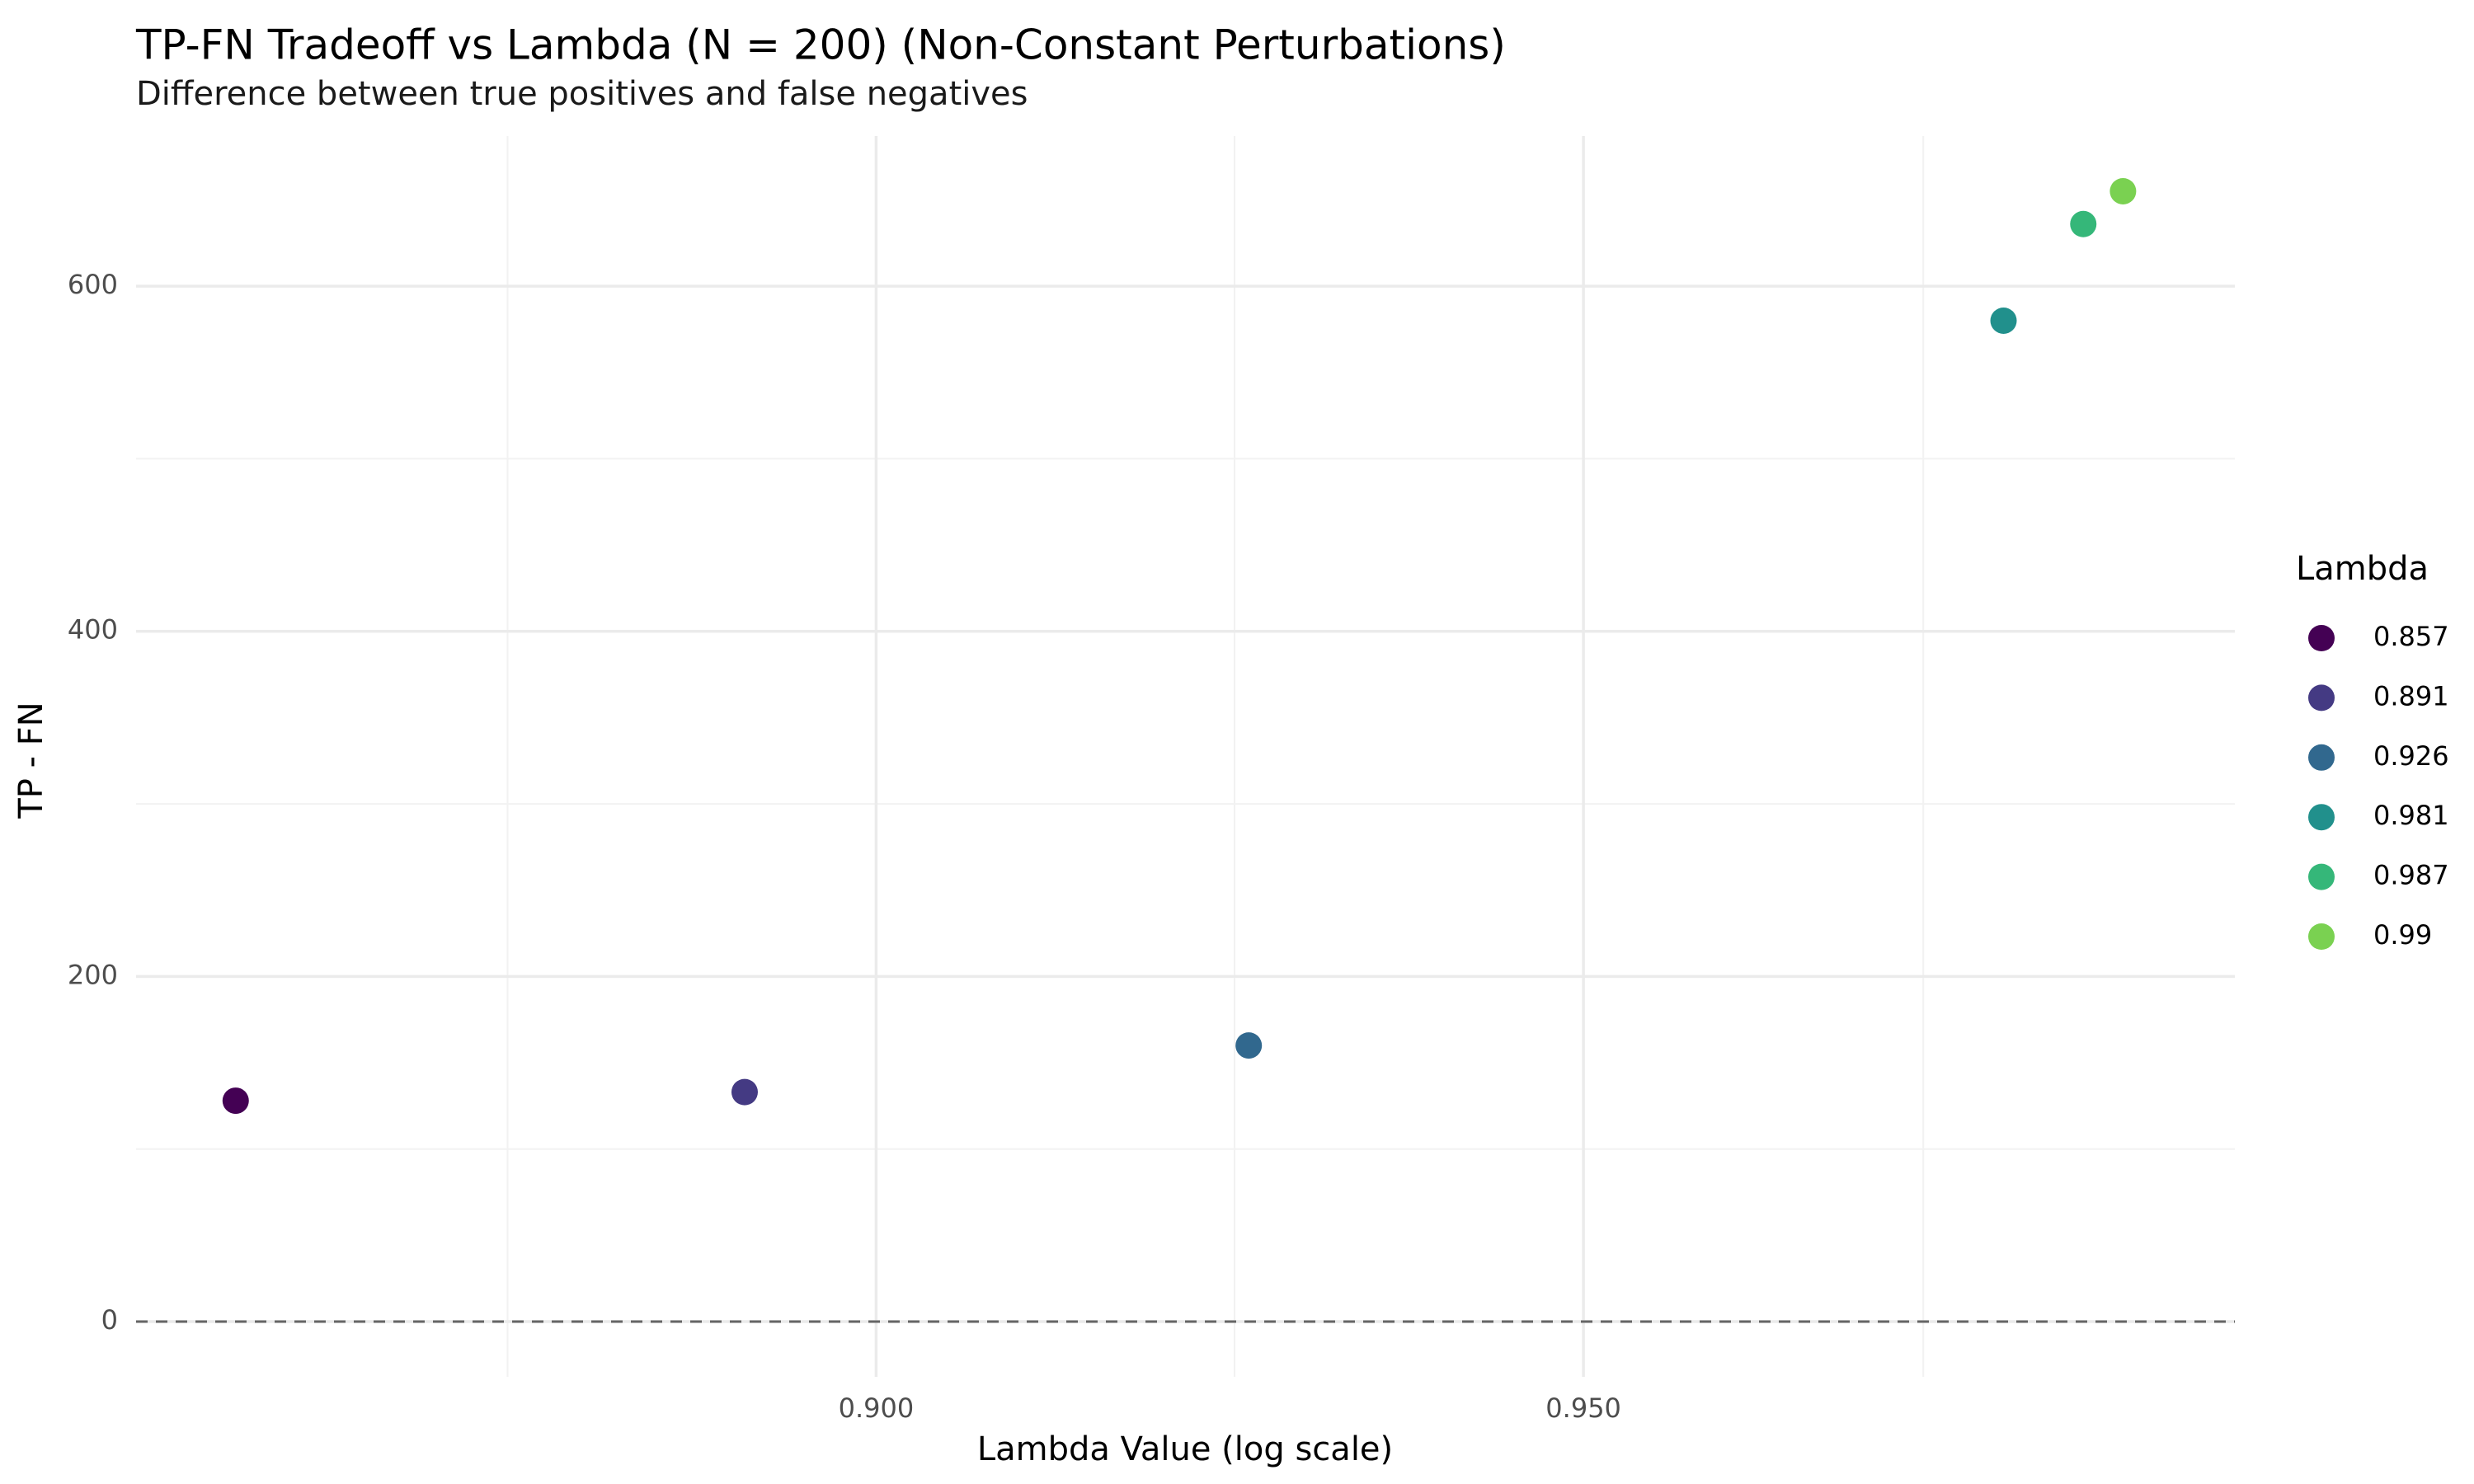 This screenshot has height=1484, width=2474. I want to click on legend-label-0.981: 0.981, so click(2411, 815).